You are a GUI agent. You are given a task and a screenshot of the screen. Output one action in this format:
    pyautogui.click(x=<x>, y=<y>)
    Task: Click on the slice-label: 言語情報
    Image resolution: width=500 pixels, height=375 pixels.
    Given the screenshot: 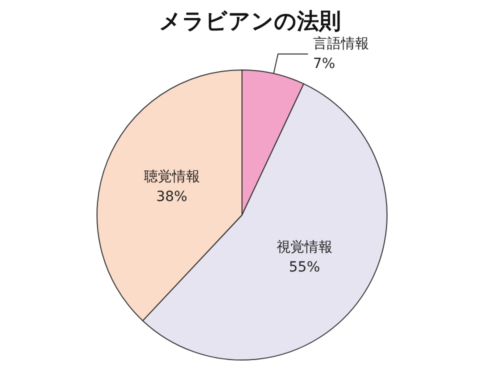 What is the action you would take?
    pyautogui.click(x=340, y=44)
    